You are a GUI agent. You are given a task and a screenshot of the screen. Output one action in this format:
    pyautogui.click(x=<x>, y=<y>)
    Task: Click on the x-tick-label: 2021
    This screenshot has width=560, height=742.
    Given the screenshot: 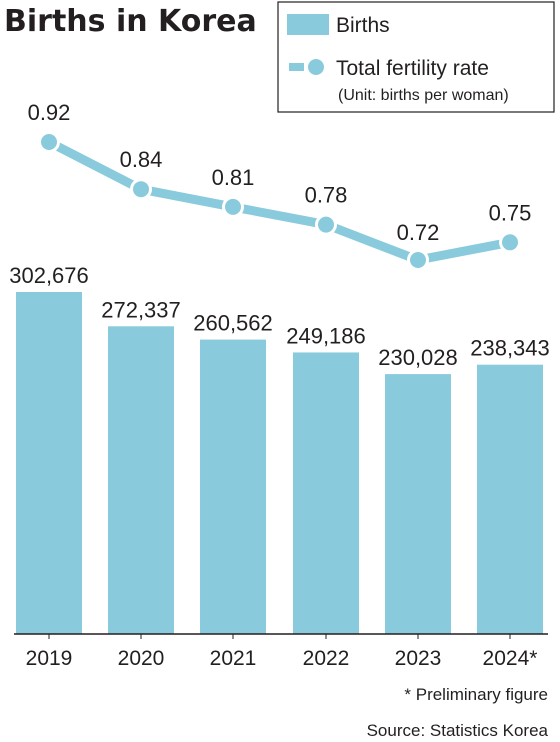 What is the action you would take?
    pyautogui.click(x=233, y=658)
    